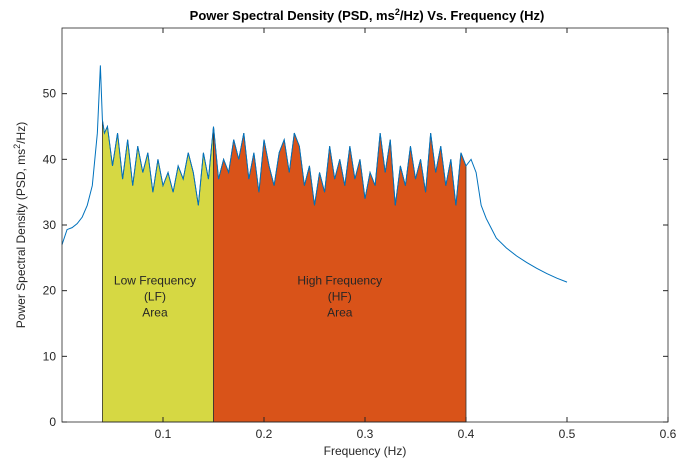 This screenshot has width=685, height=463. I want to click on x-tick-label: 0.1, so click(163, 434).